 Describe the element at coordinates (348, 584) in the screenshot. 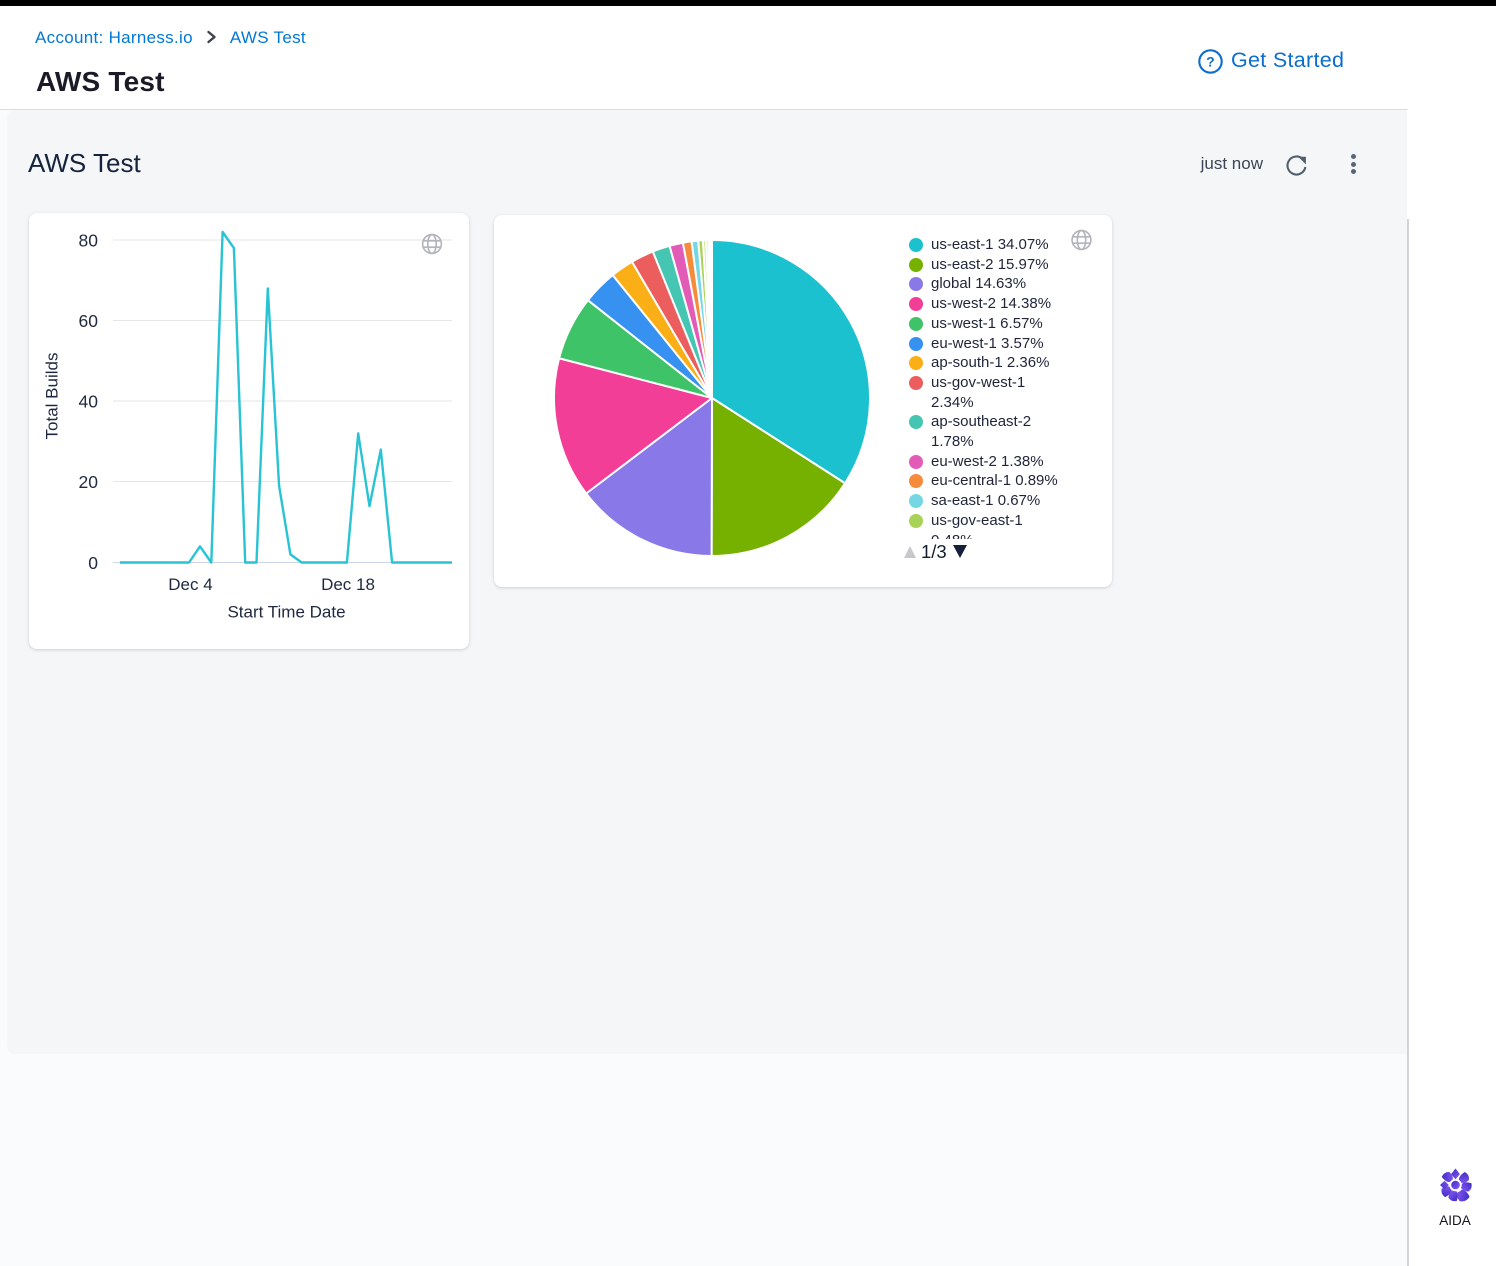

I see `svg-text: Dec 18` at that location.